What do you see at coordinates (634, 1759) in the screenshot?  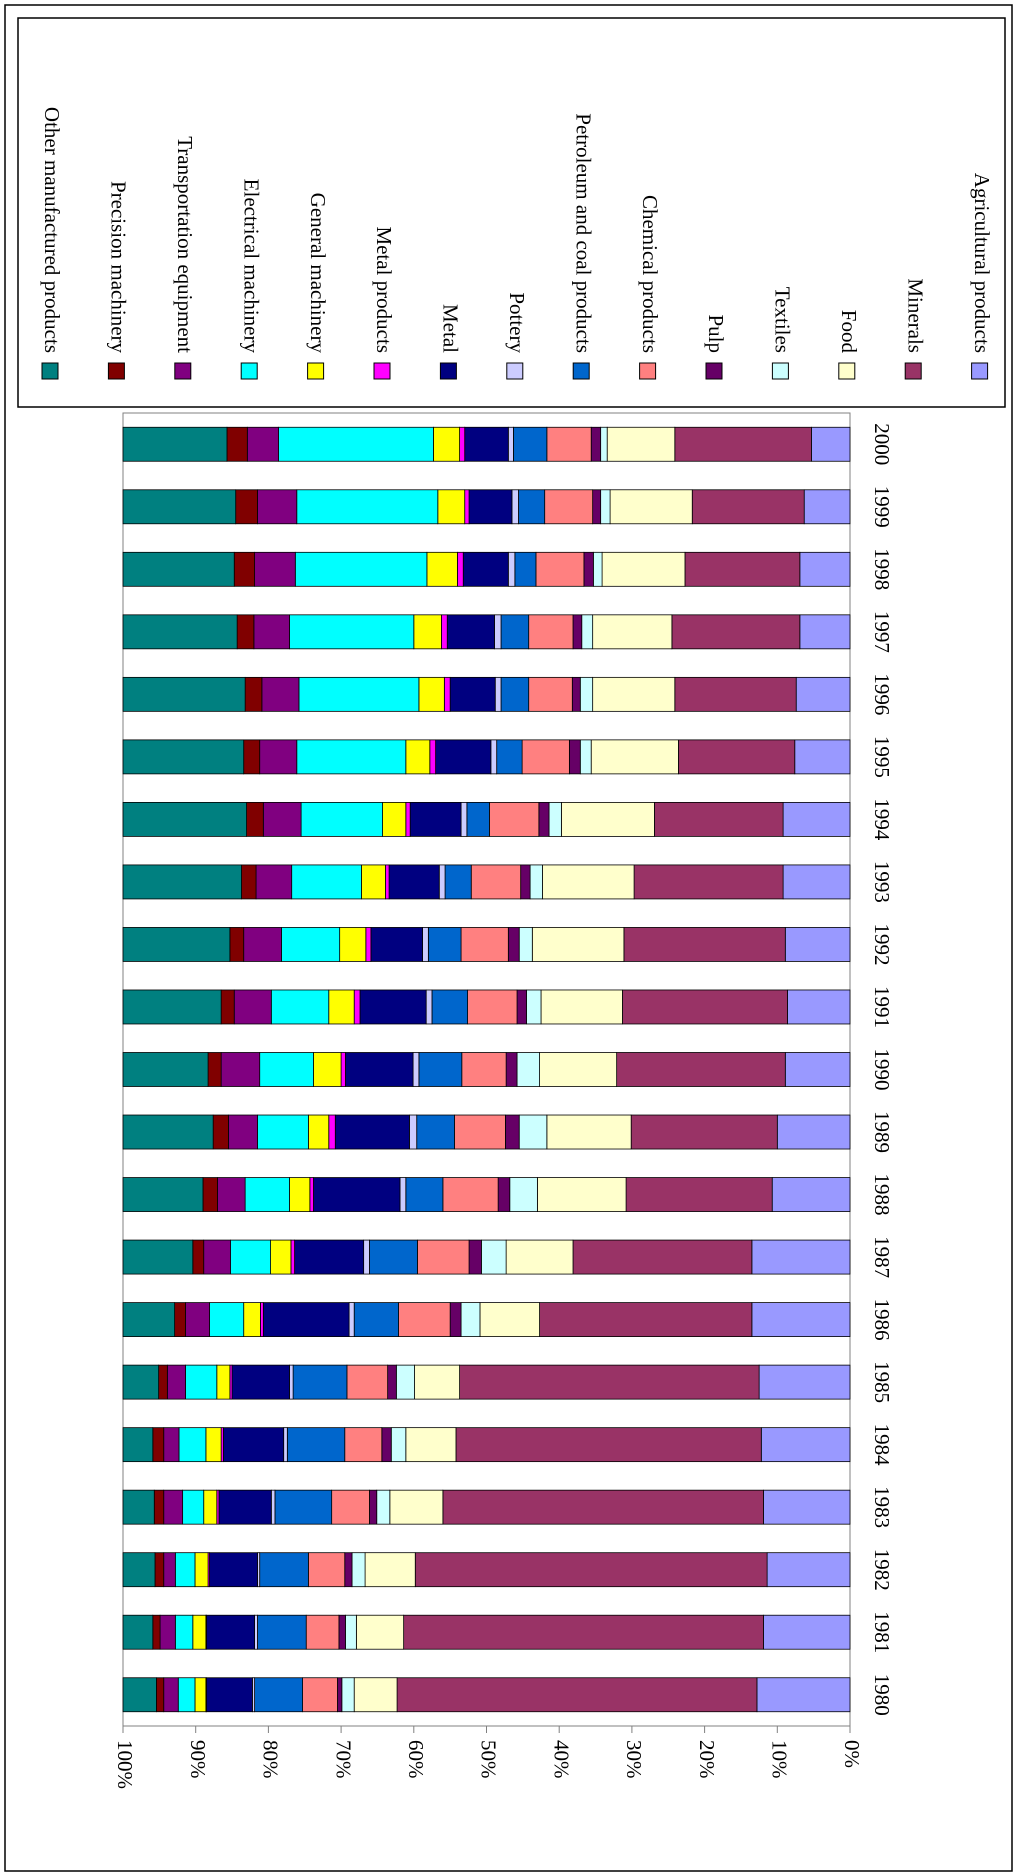 I see `y-tick-label: 30%` at bounding box center [634, 1759].